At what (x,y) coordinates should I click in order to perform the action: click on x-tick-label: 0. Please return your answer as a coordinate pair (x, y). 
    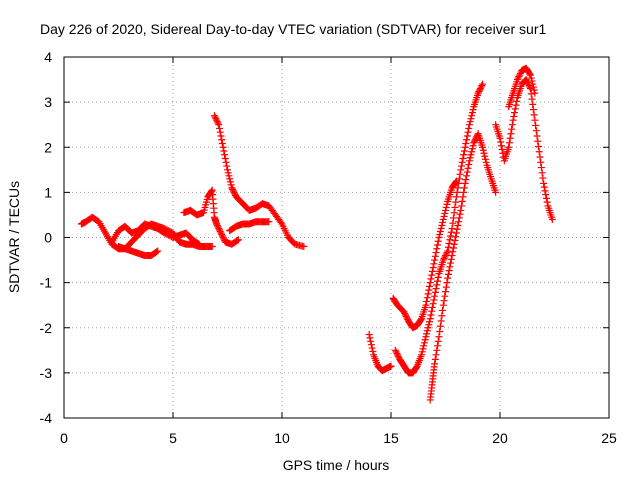
    Looking at the image, I should click on (64, 438).